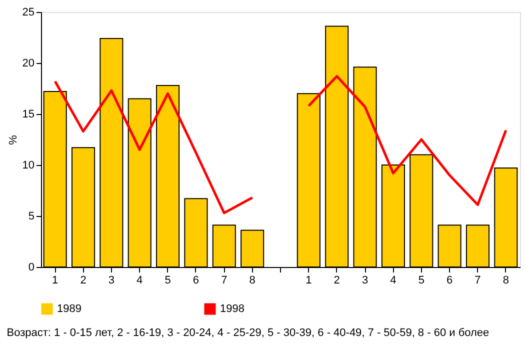 The width and height of the screenshot is (526, 344). What do you see at coordinates (28, 64) in the screenshot?
I see `y-tick-label: 20` at bounding box center [28, 64].